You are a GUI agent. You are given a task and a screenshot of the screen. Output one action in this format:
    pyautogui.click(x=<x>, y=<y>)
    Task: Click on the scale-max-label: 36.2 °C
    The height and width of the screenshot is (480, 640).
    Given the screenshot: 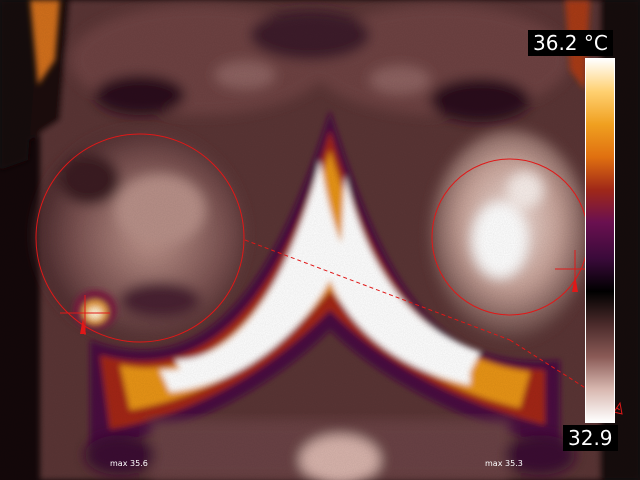 What is the action you would take?
    pyautogui.click(x=570, y=43)
    